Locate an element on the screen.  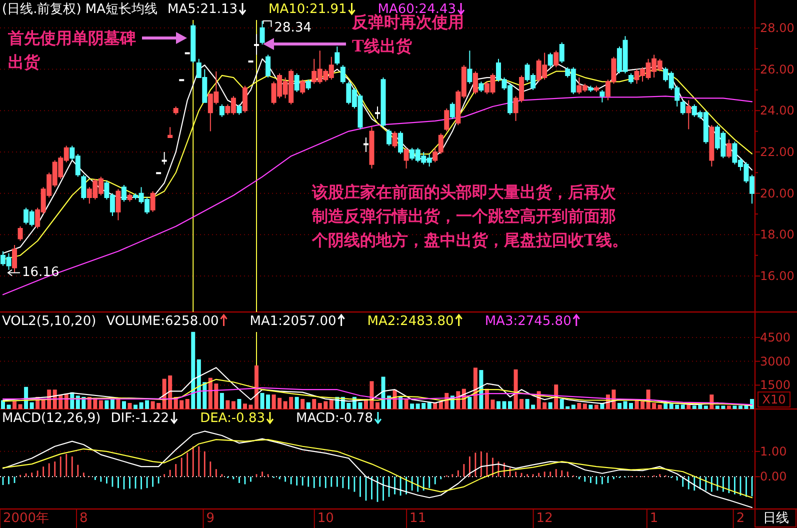
chart-title: VOL2(5,10,20) is located at coordinates (49, 321).